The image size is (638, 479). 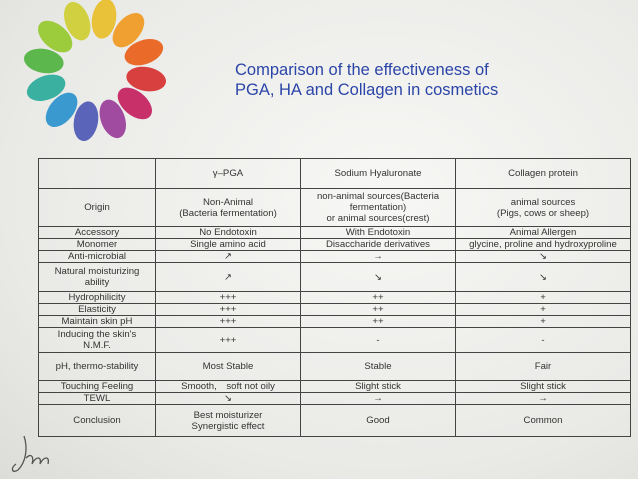 I want to click on table-row: Inducing the skin's N.M.F. +++ - -, so click(x=334, y=340).